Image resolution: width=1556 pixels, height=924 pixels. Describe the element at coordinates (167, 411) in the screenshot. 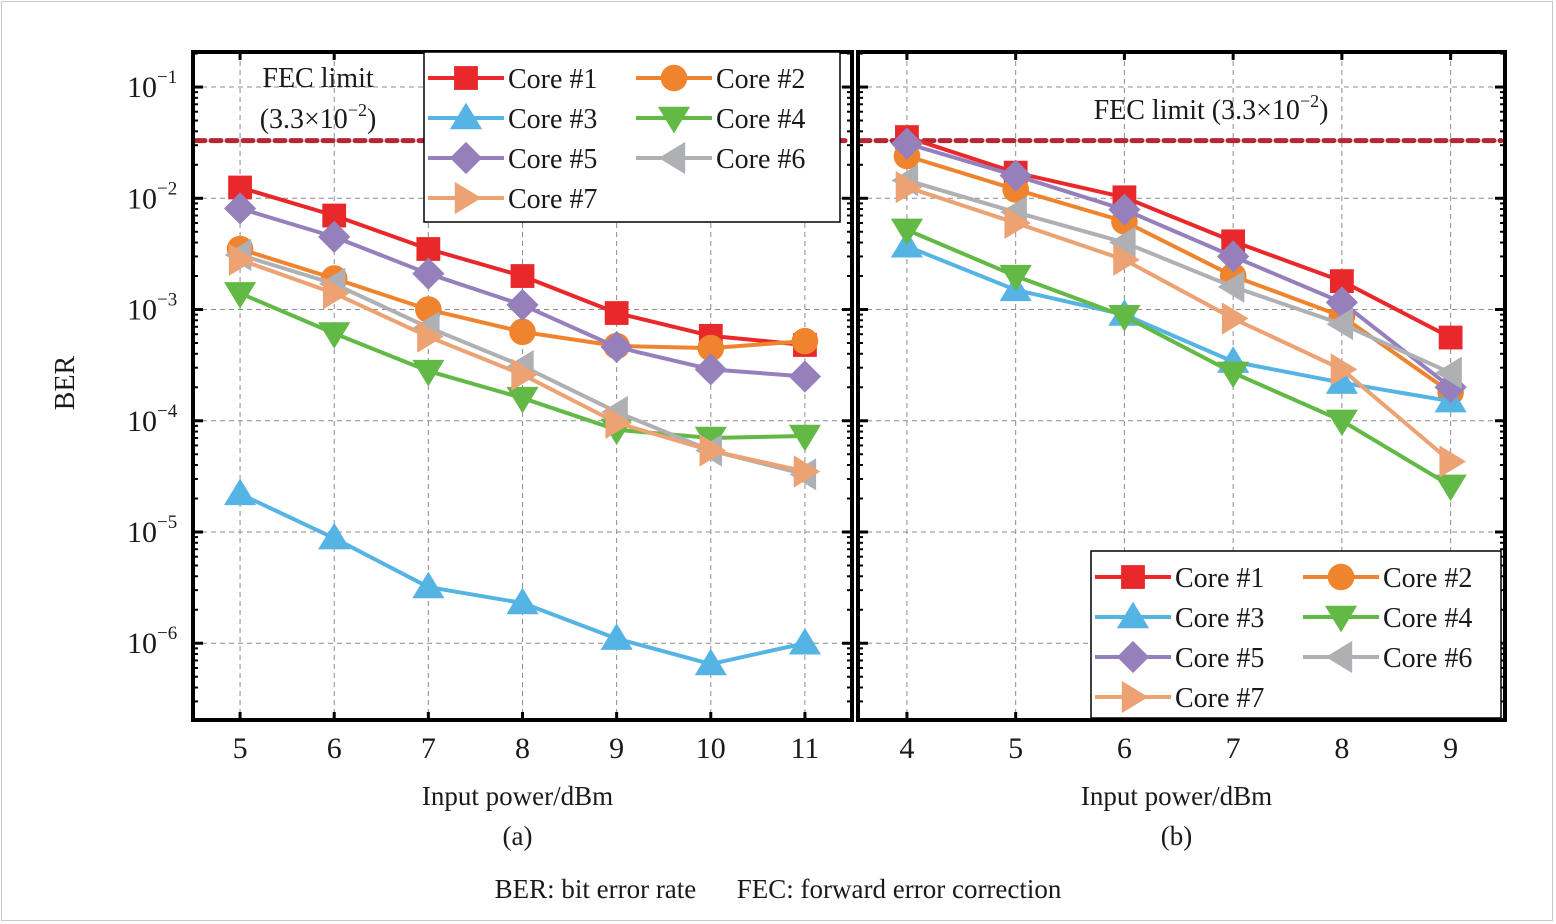

I see `y-tick-exponent: −4` at that location.